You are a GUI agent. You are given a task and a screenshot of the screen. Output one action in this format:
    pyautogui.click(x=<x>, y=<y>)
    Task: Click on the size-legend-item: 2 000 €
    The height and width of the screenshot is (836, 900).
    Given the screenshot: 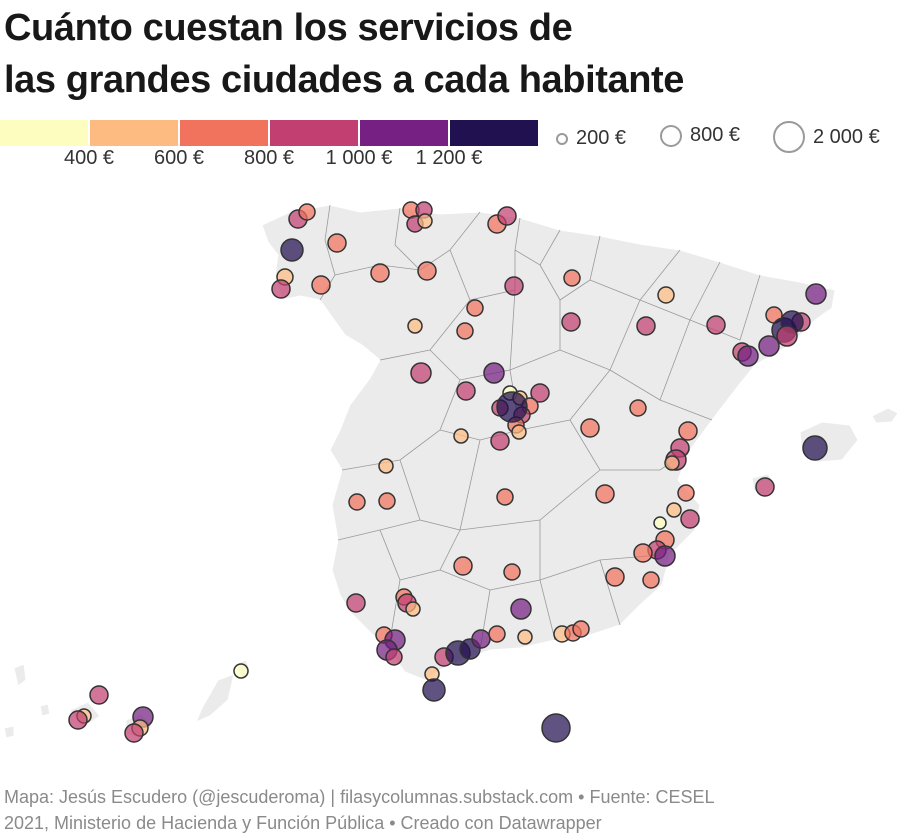 What is the action you would take?
    pyautogui.click(x=826, y=137)
    